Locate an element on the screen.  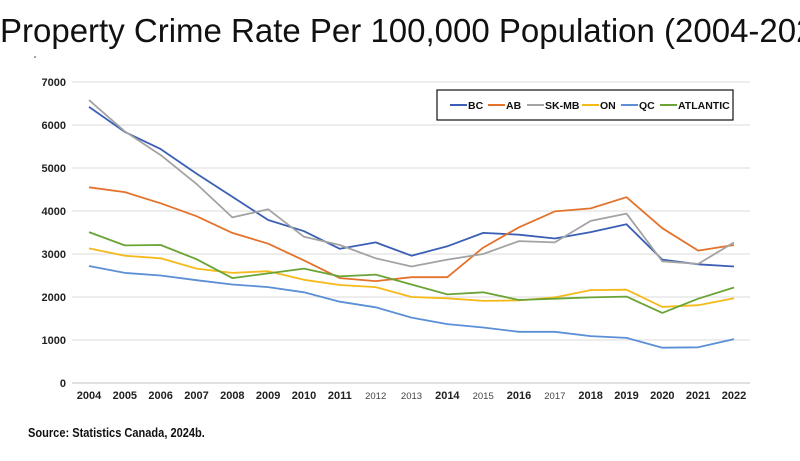
source-note: Source: Statistics Canada, 2024b. is located at coordinates (116, 432).